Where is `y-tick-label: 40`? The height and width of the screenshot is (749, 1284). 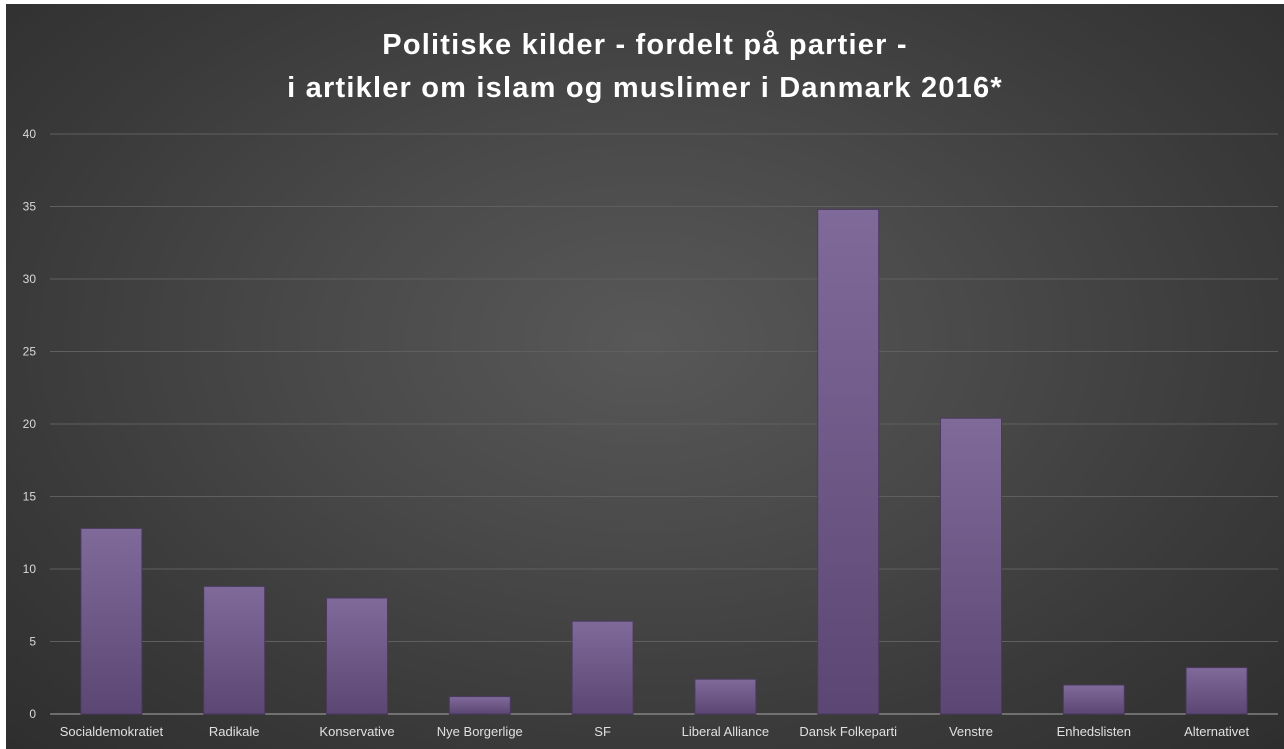
y-tick-label: 40 is located at coordinates (30, 134).